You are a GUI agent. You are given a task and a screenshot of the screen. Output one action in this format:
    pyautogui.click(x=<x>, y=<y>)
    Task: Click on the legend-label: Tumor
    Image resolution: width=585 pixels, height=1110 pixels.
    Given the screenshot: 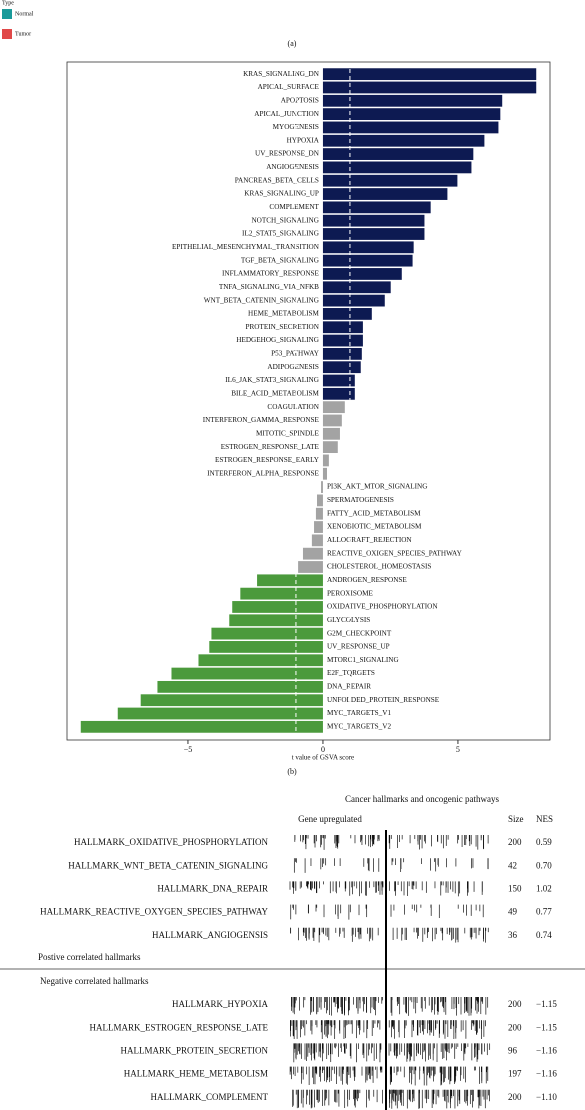 What is the action you would take?
    pyautogui.click(x=23, y=34)
    